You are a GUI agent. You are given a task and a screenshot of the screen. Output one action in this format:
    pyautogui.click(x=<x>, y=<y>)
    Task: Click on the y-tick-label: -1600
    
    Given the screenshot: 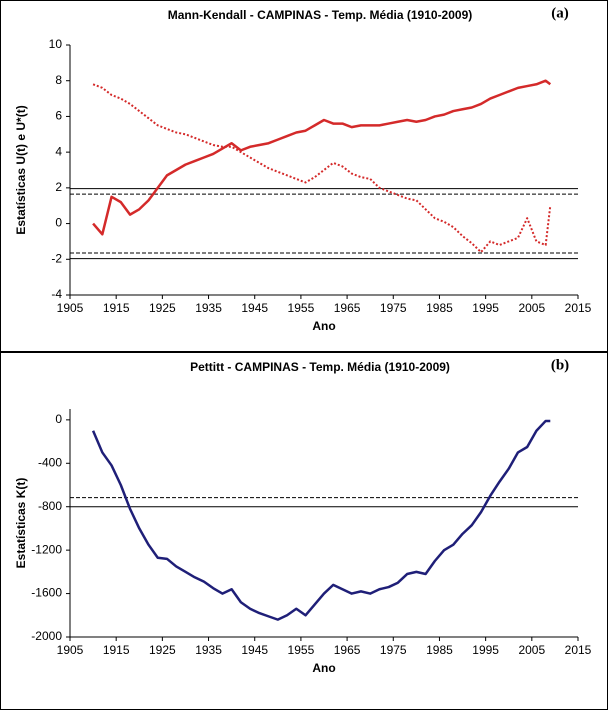 What is the action you would take?
    pyautogui.click(x=46, y=593)
    